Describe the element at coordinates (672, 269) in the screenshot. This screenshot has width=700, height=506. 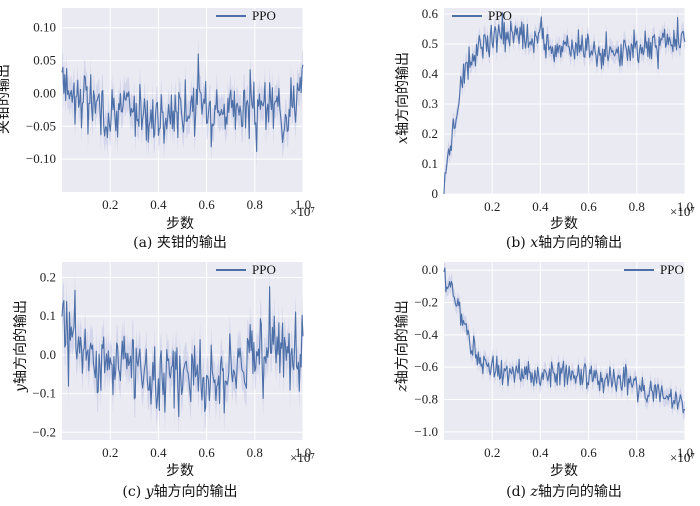
I see `legend-label-d: PPO` at that location.